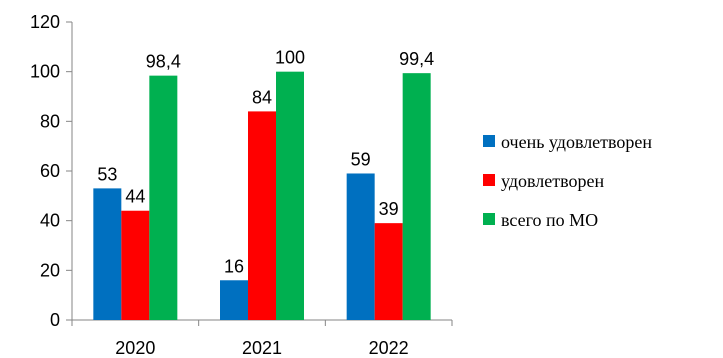  What do you see at coordinates (50, 270) in the screenshot?
I see `y-tick-label: 20` at bounding box center [50, 270].